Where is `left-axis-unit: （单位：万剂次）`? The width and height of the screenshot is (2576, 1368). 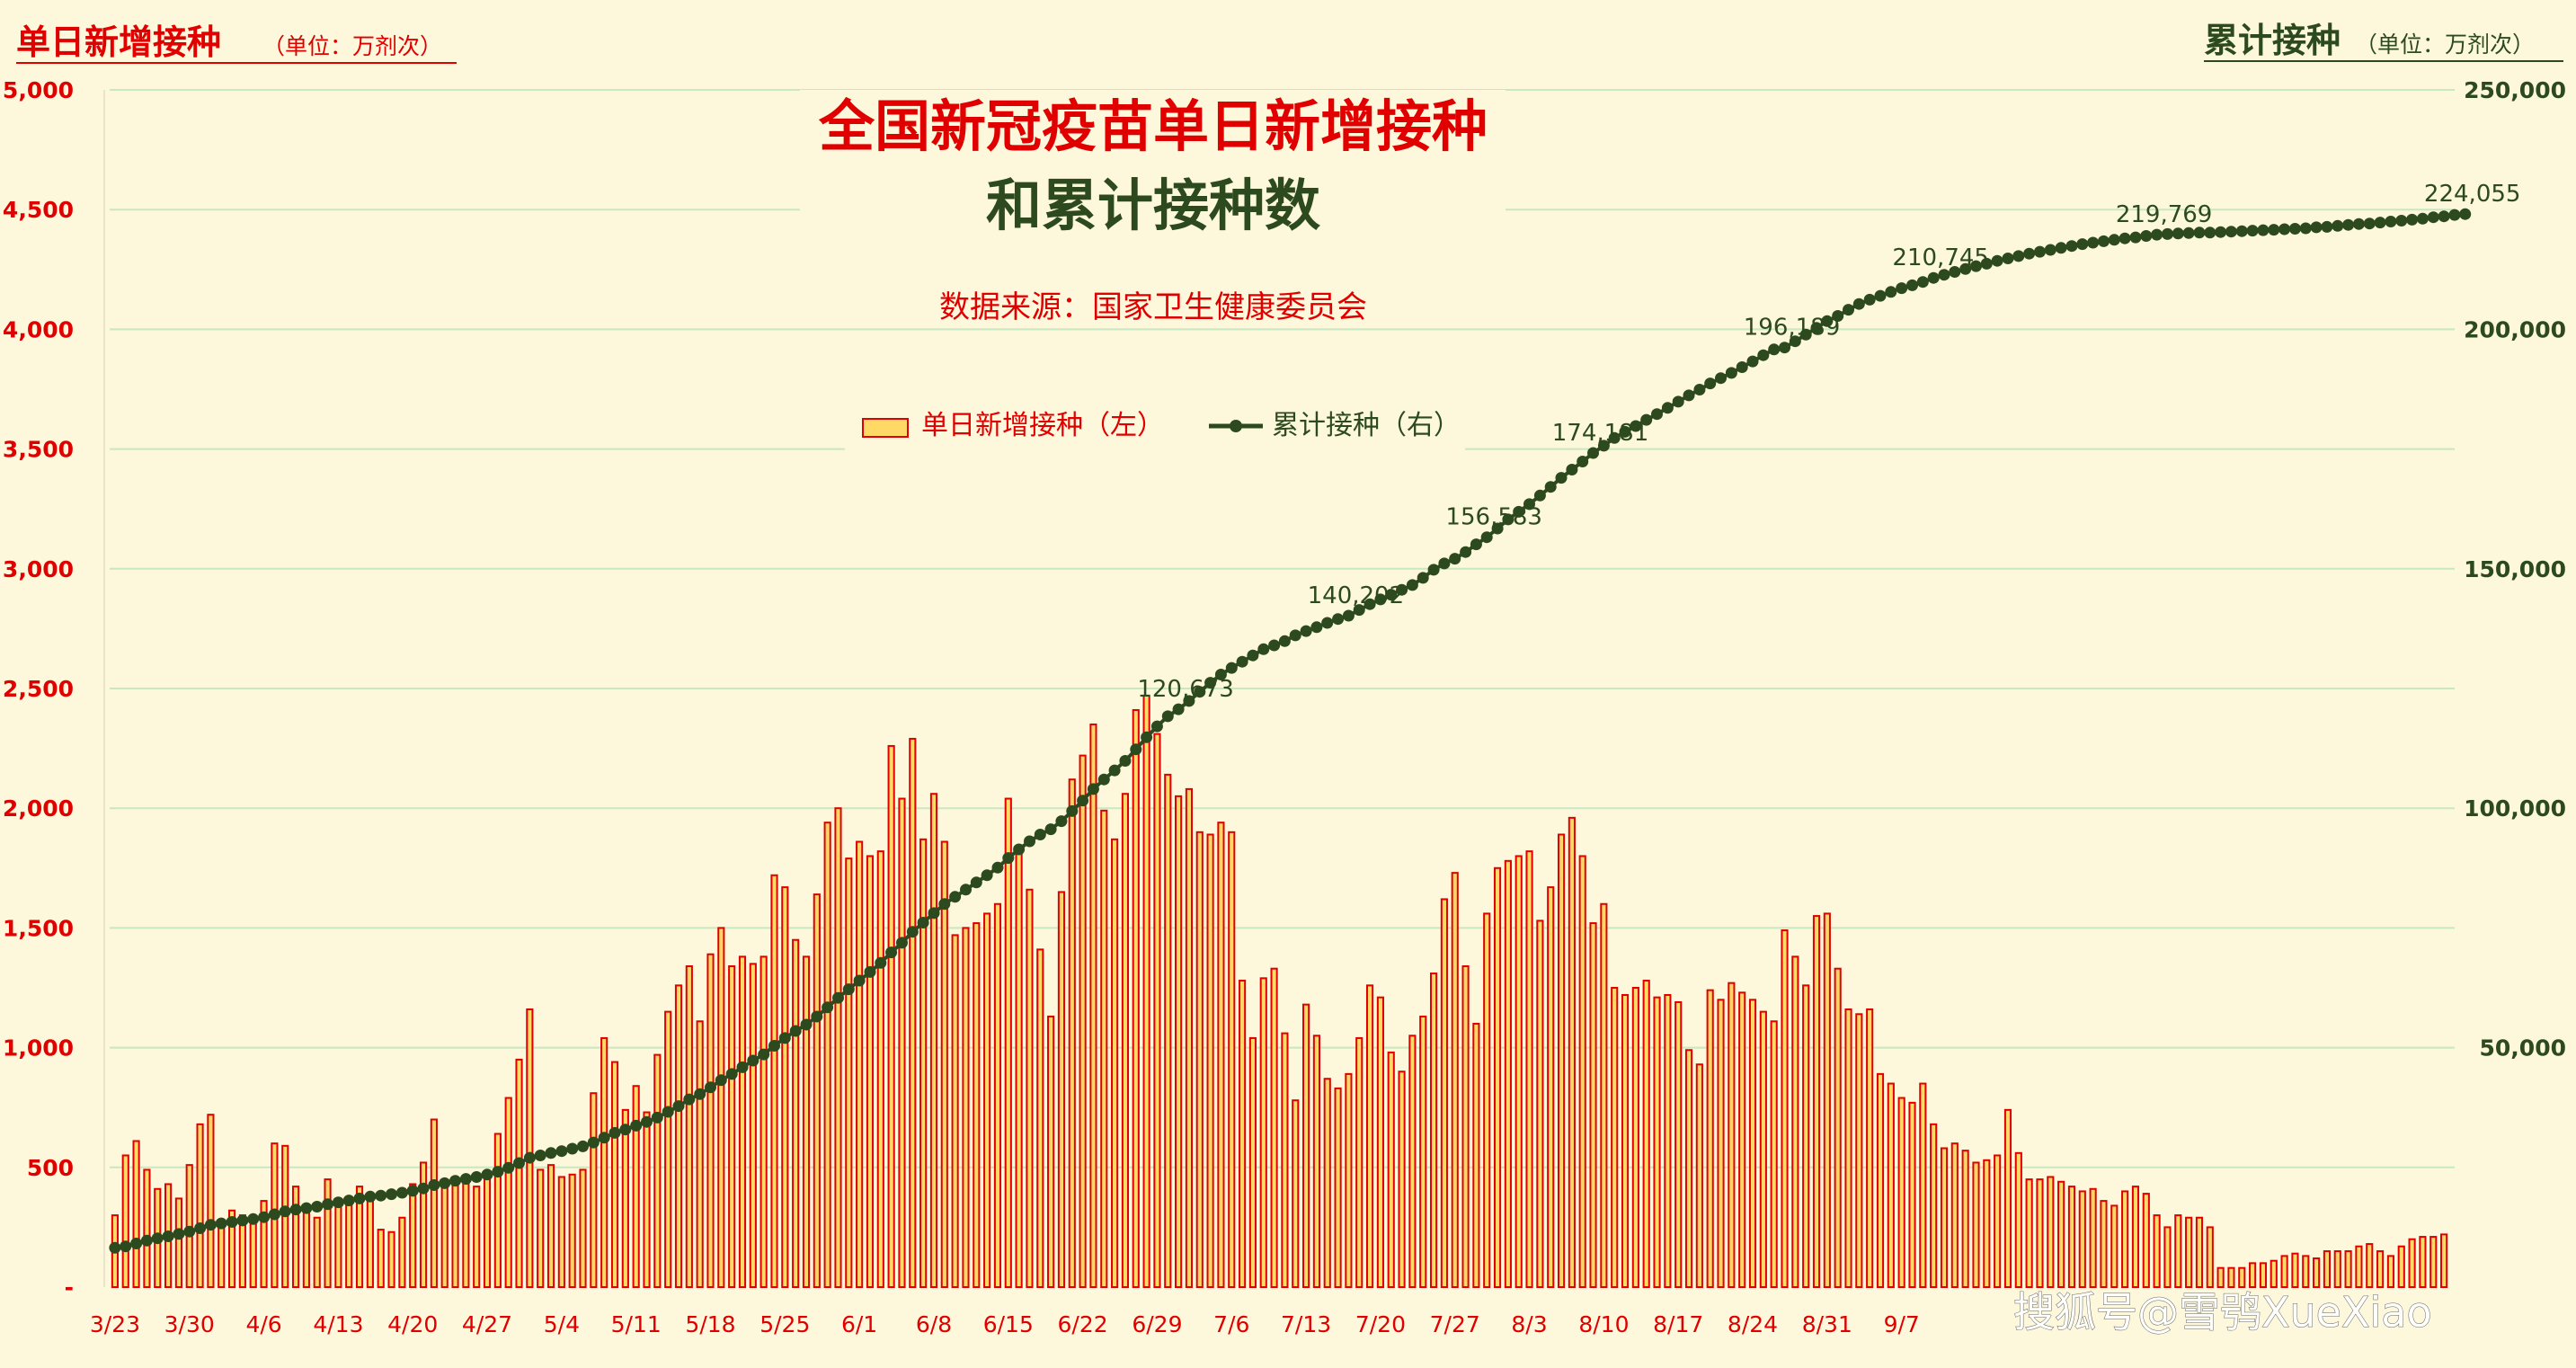 left-axis-unit: （单位：万剂次） is located at coordinates (352, 46).